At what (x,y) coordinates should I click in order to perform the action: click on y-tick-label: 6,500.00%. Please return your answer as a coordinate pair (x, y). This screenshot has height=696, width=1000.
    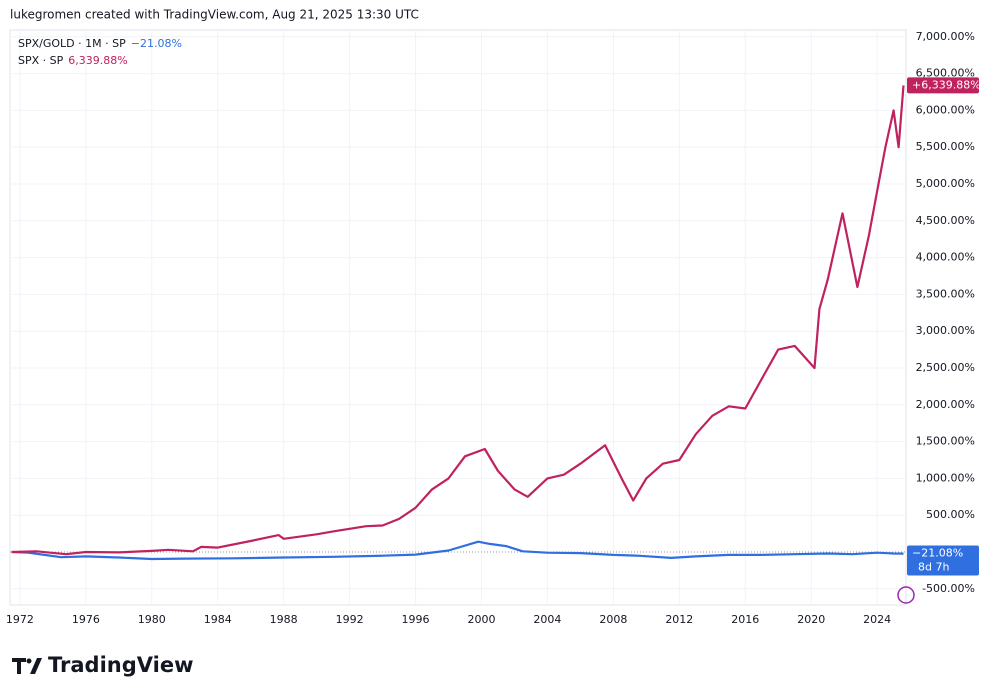
    Looking at the image, I should click on (945, 73).